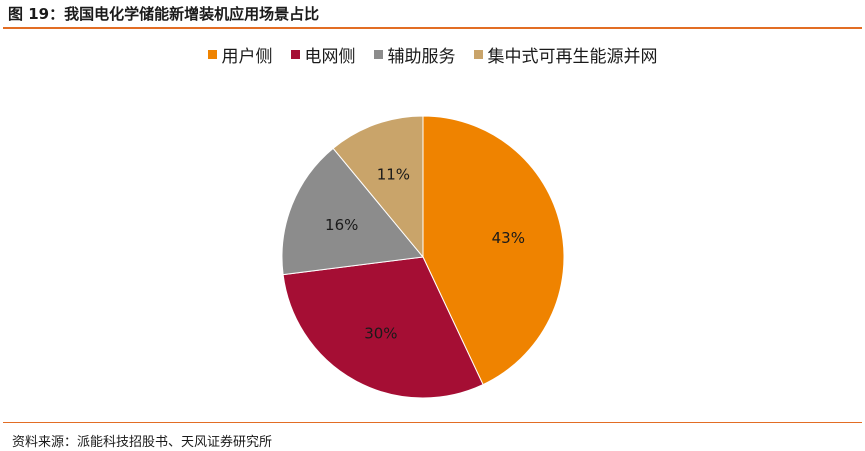 The width and height of the screenshot is (865, 451). Describe the element at coordinates (380, 334) in the screenshot. I see `slice-value-label: 30%` at that location.